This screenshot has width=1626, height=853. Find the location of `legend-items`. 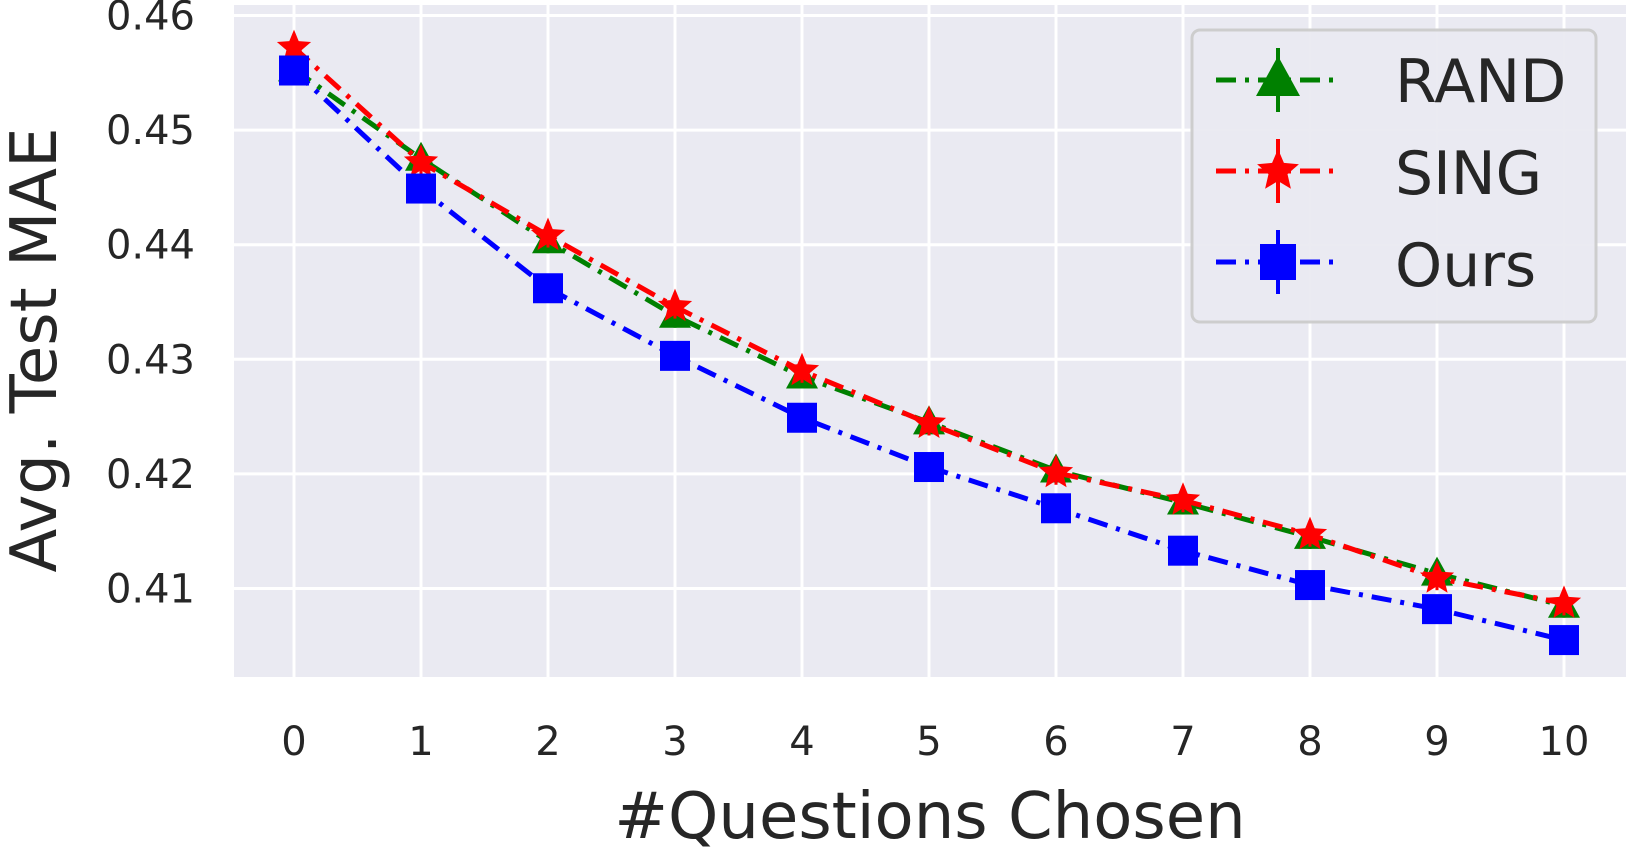

legend-items is located at coordinates (1278, 171).